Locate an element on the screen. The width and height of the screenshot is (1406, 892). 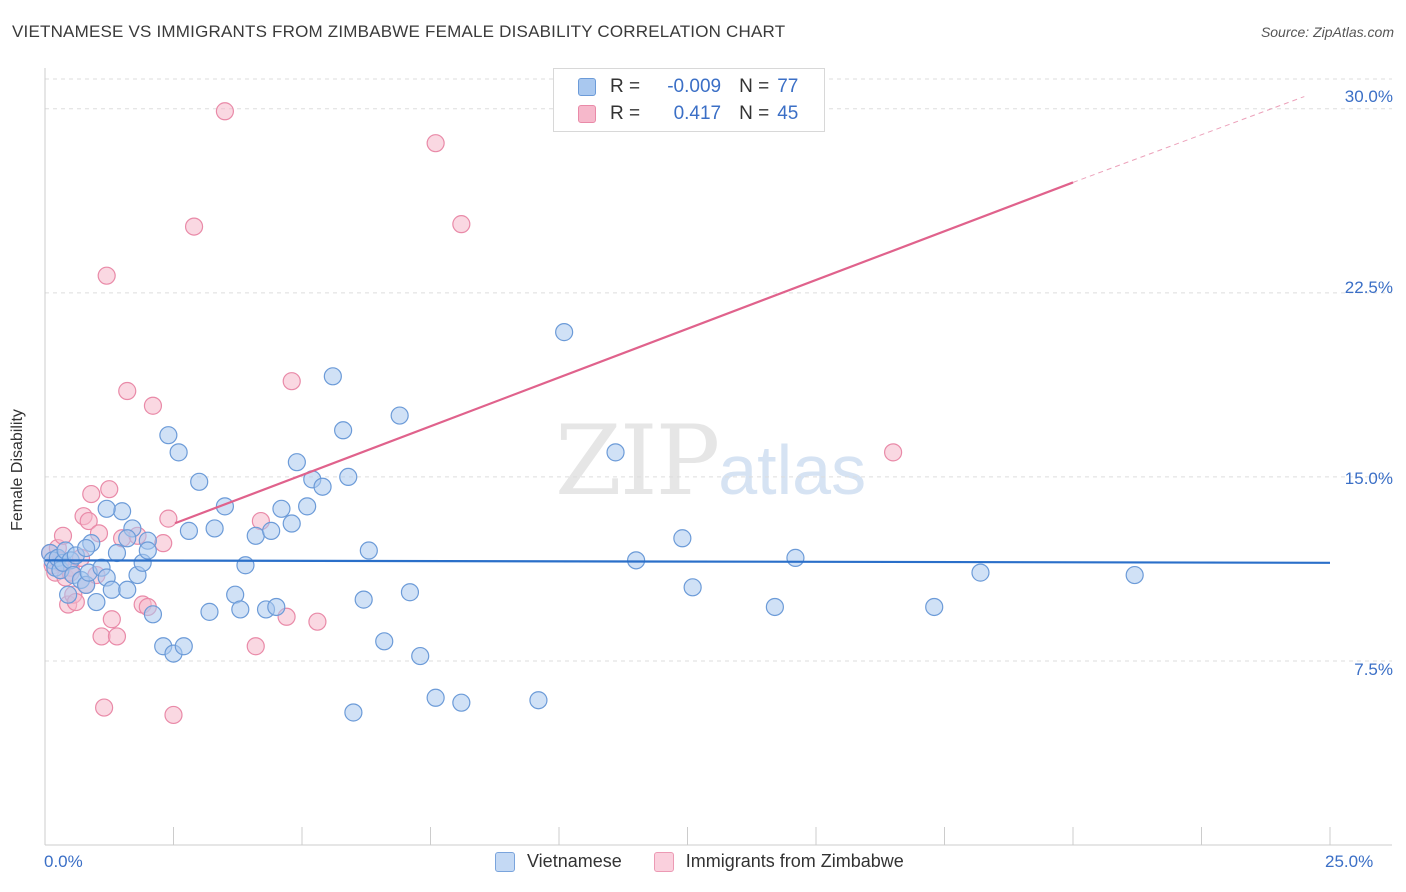
legend-row-vietnamese: R = -0.009 N = 77 is located at coordinates (688, 87).